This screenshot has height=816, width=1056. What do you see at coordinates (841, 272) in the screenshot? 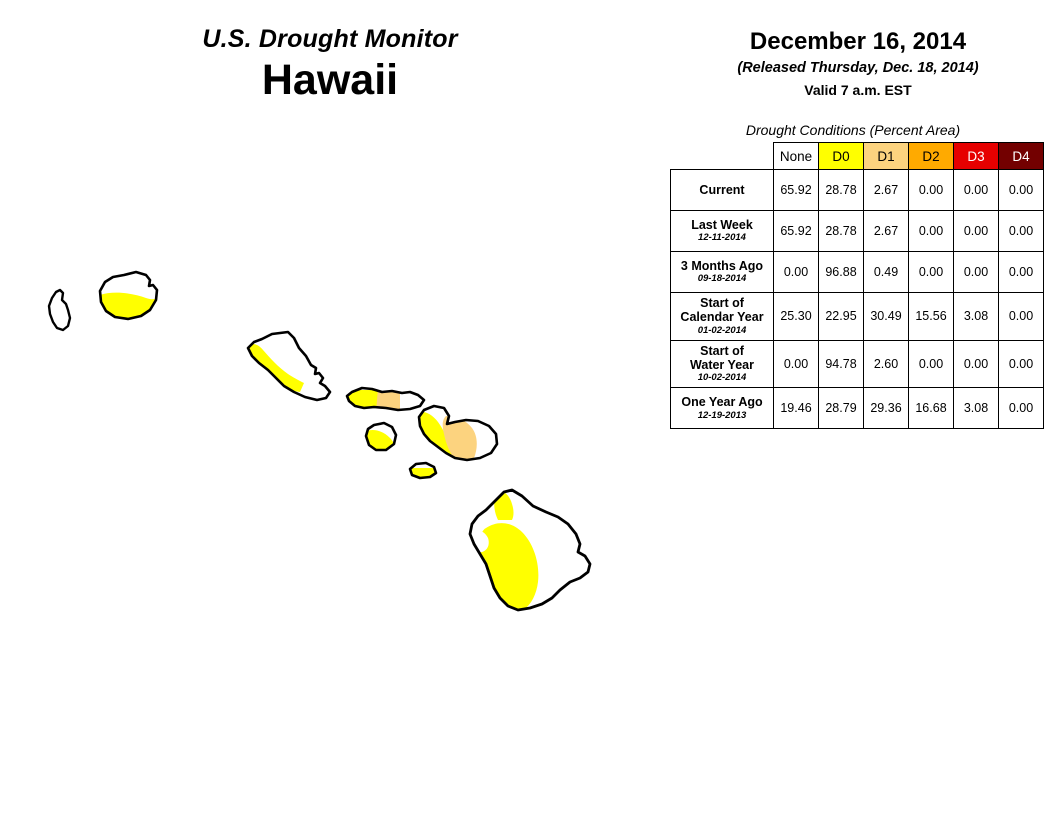
I see `table-cell: 96.88` at bounding box center [841, 272].